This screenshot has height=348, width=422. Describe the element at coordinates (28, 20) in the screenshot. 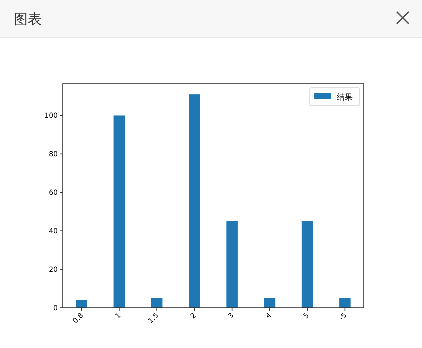

I see `chart-title: 图表` at that location.